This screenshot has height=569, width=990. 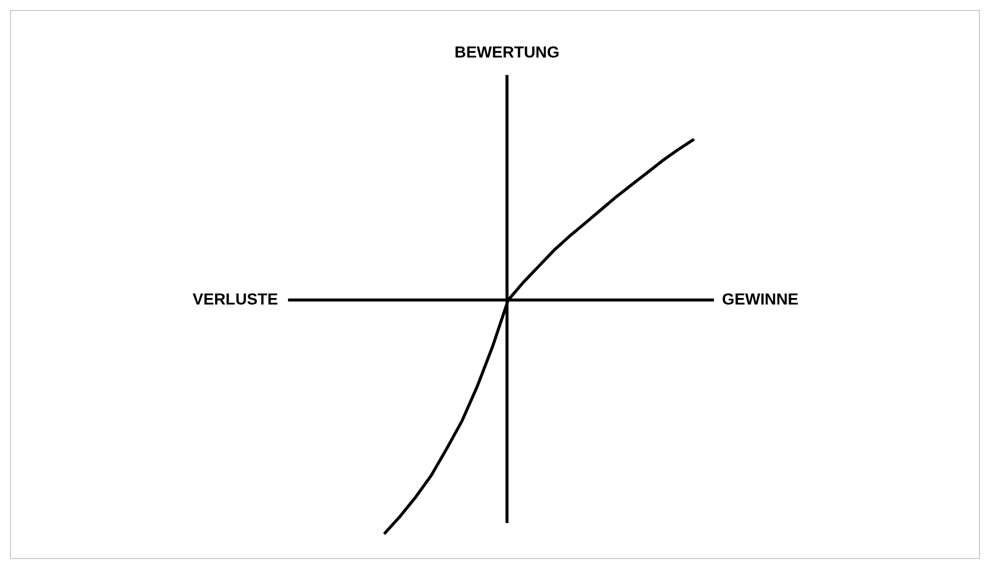 What do you see at coordinates (507, 53) in the screenshot?
I see `y-axis-title: BEWERTUNG` at bounding box center [507, 53].